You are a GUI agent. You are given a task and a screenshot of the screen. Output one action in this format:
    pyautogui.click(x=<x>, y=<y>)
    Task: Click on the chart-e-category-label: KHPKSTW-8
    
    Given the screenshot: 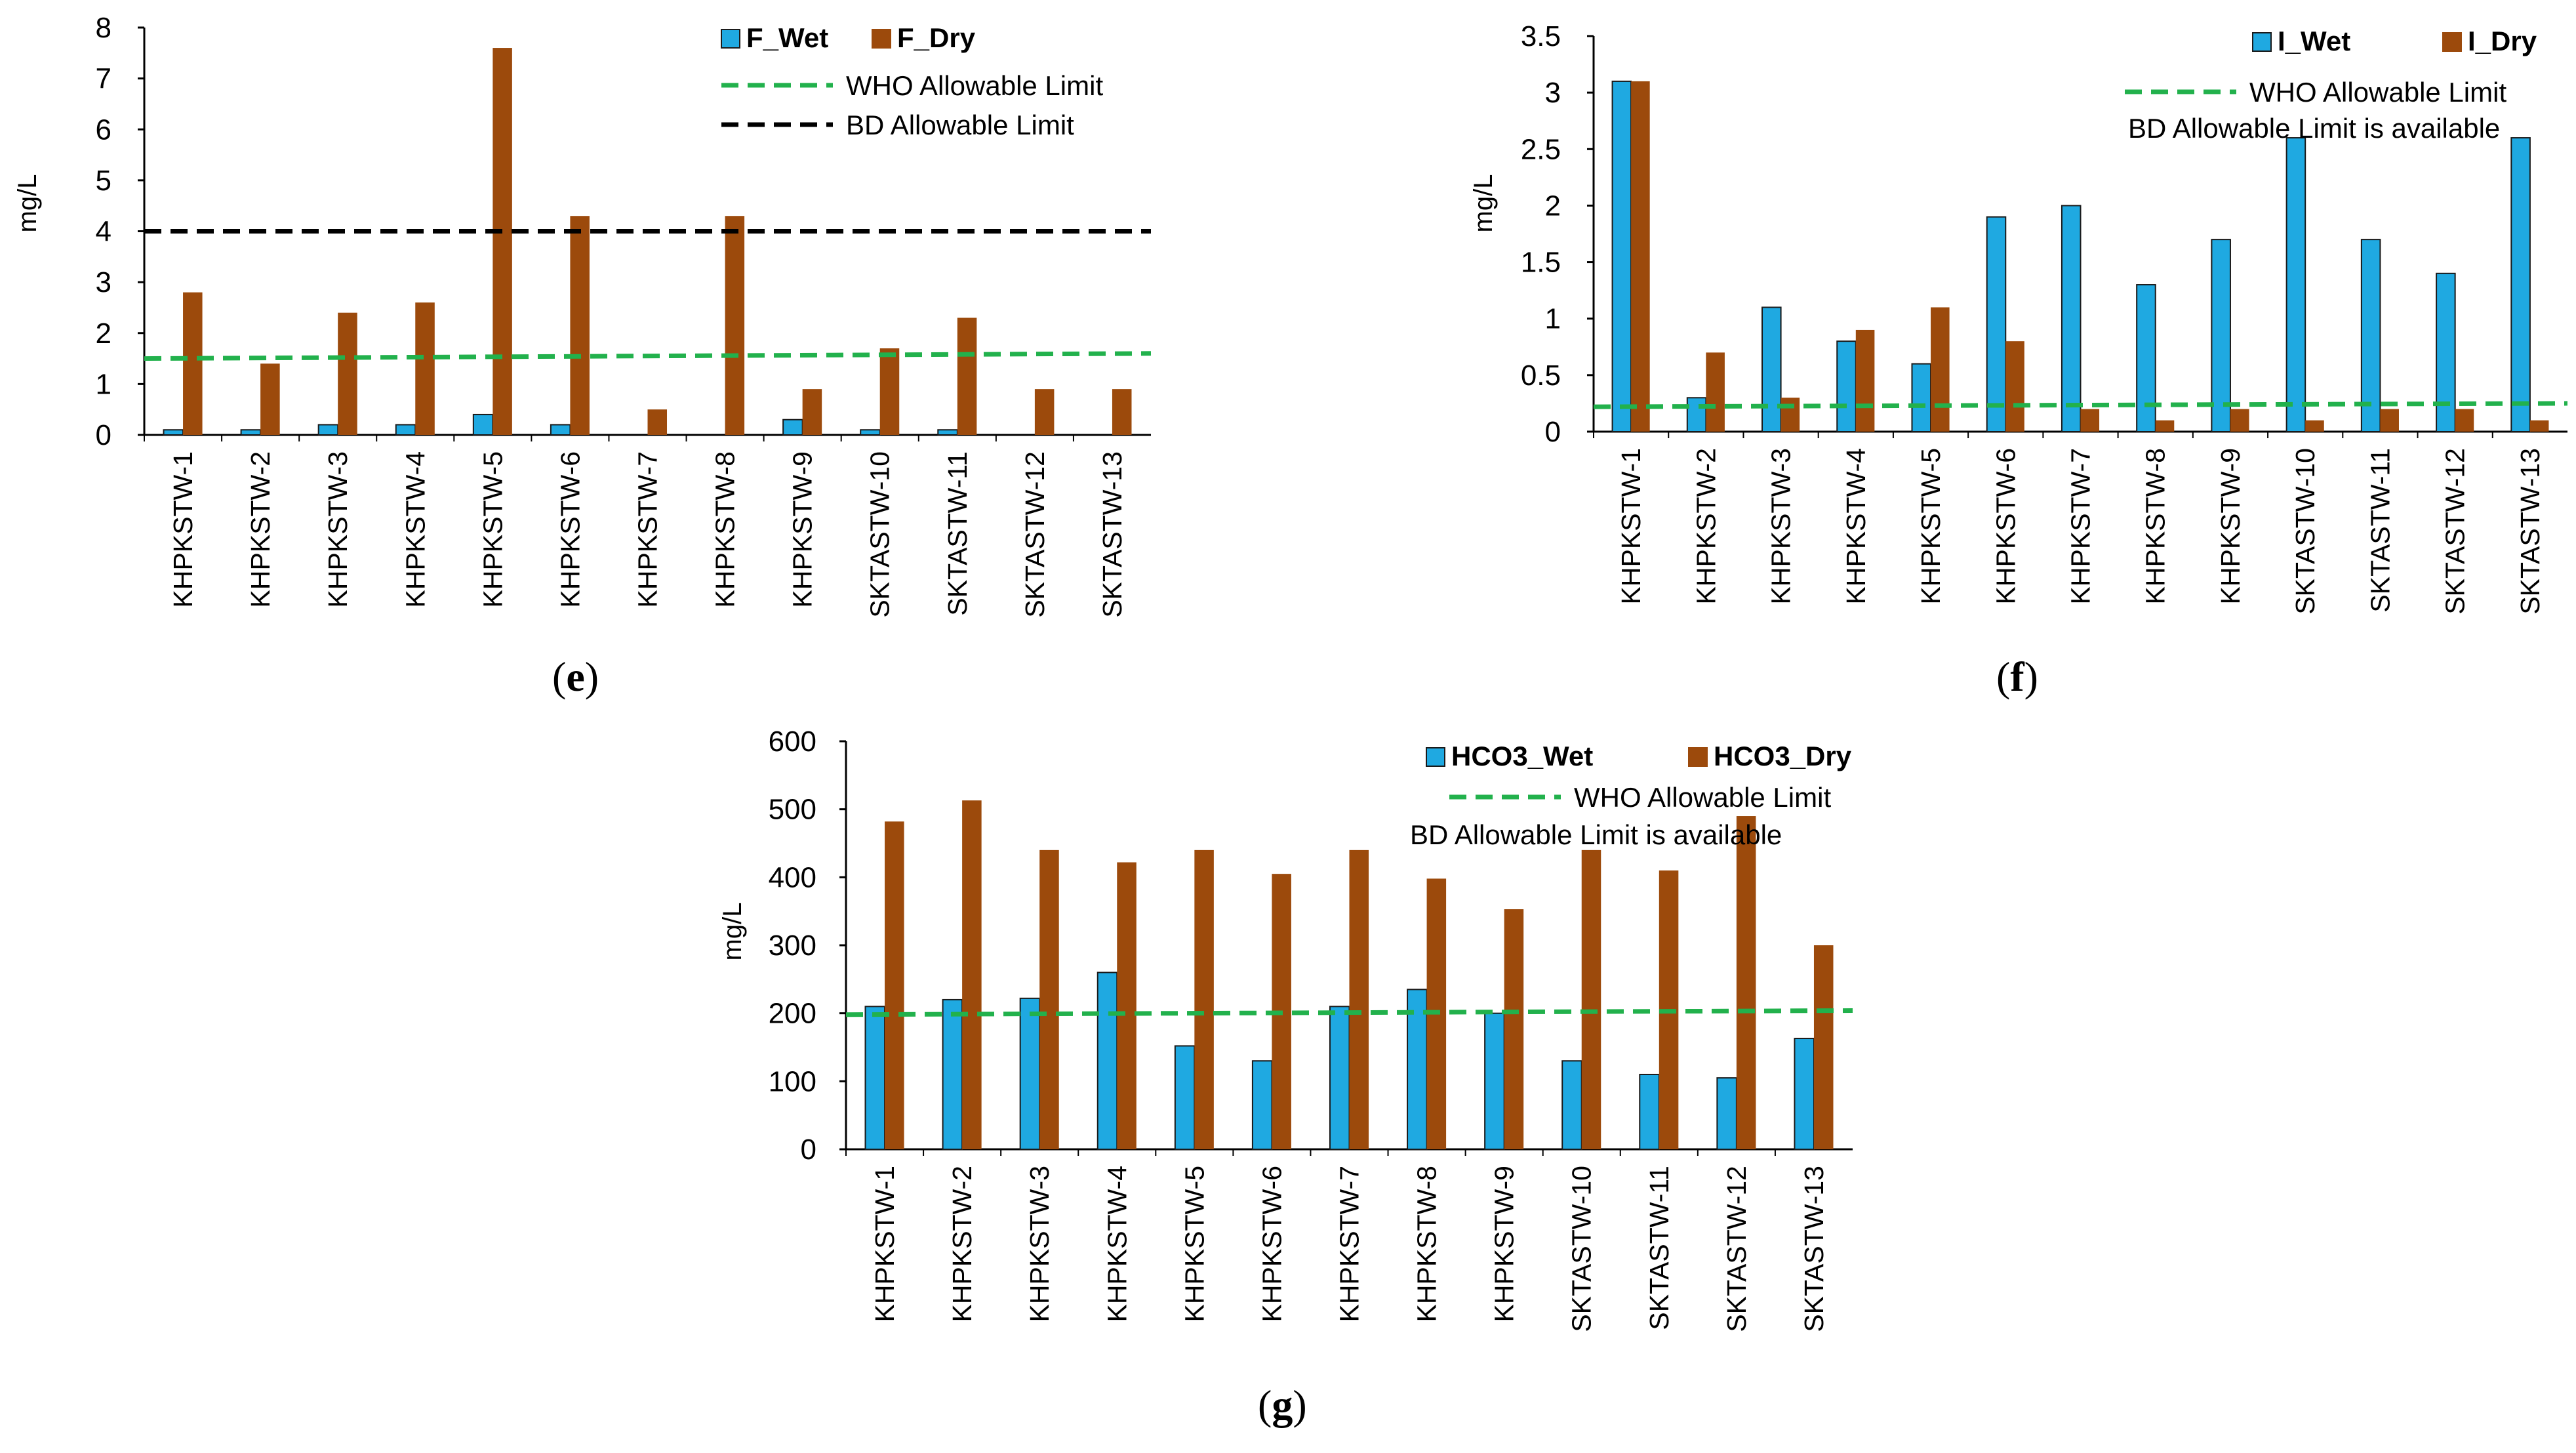 What is the action you would take?
    pyautogui.click(x=725, y=529)
    